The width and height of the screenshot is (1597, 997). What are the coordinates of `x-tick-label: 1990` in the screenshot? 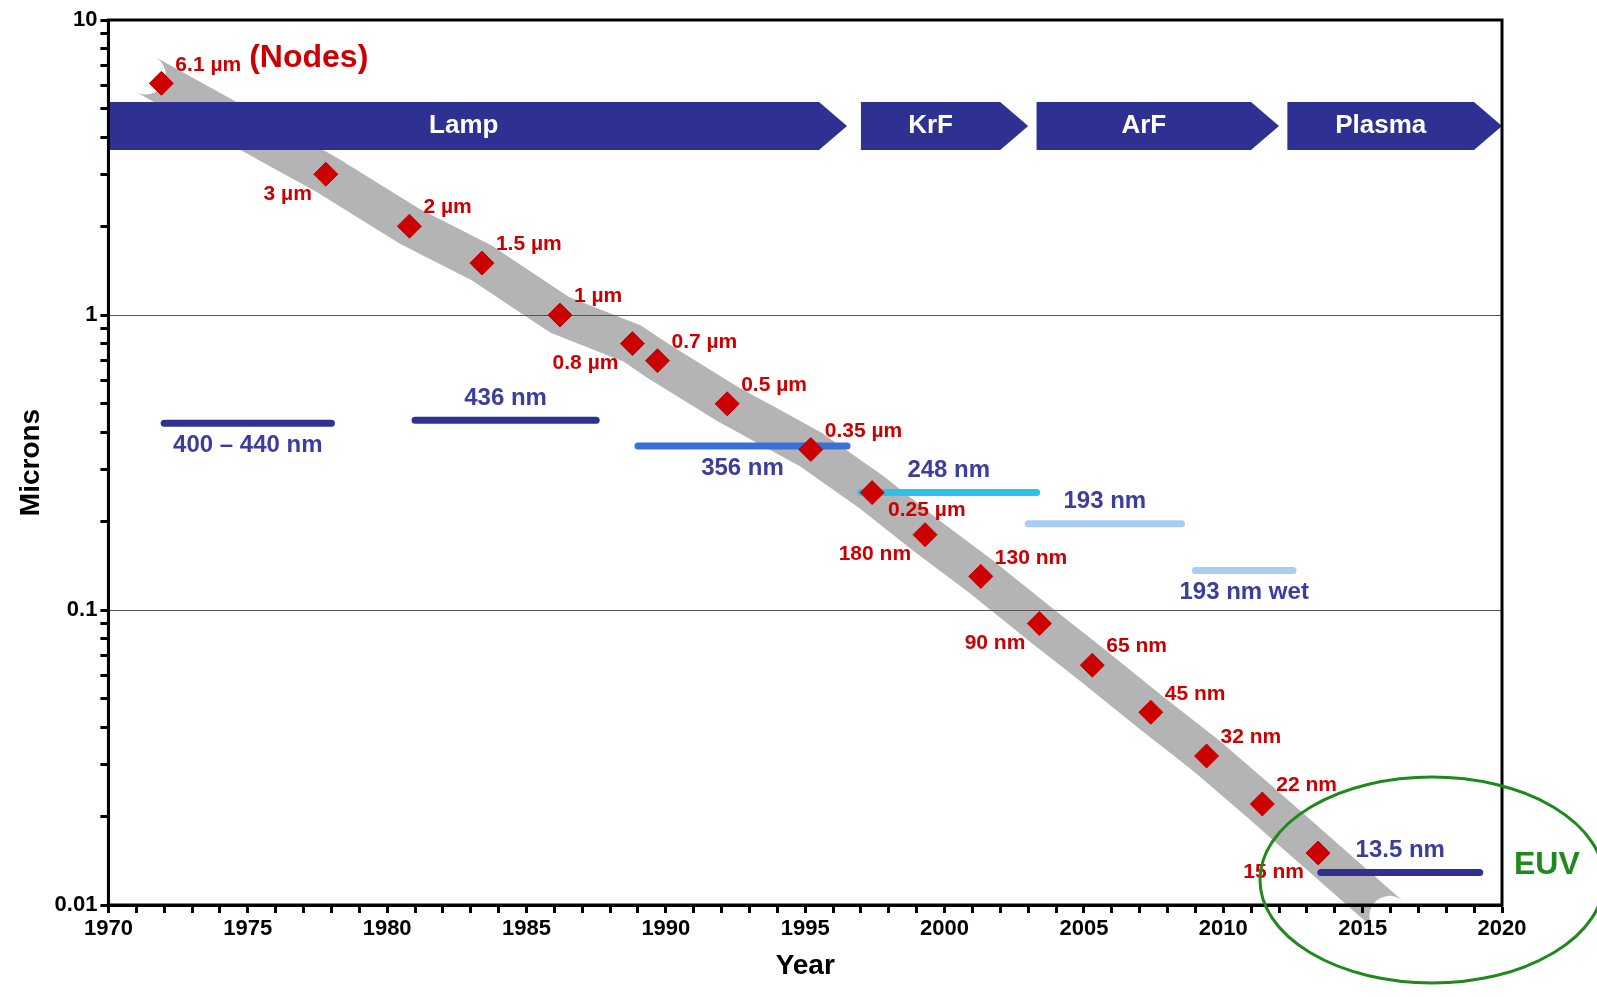 It's located at (666, 928).